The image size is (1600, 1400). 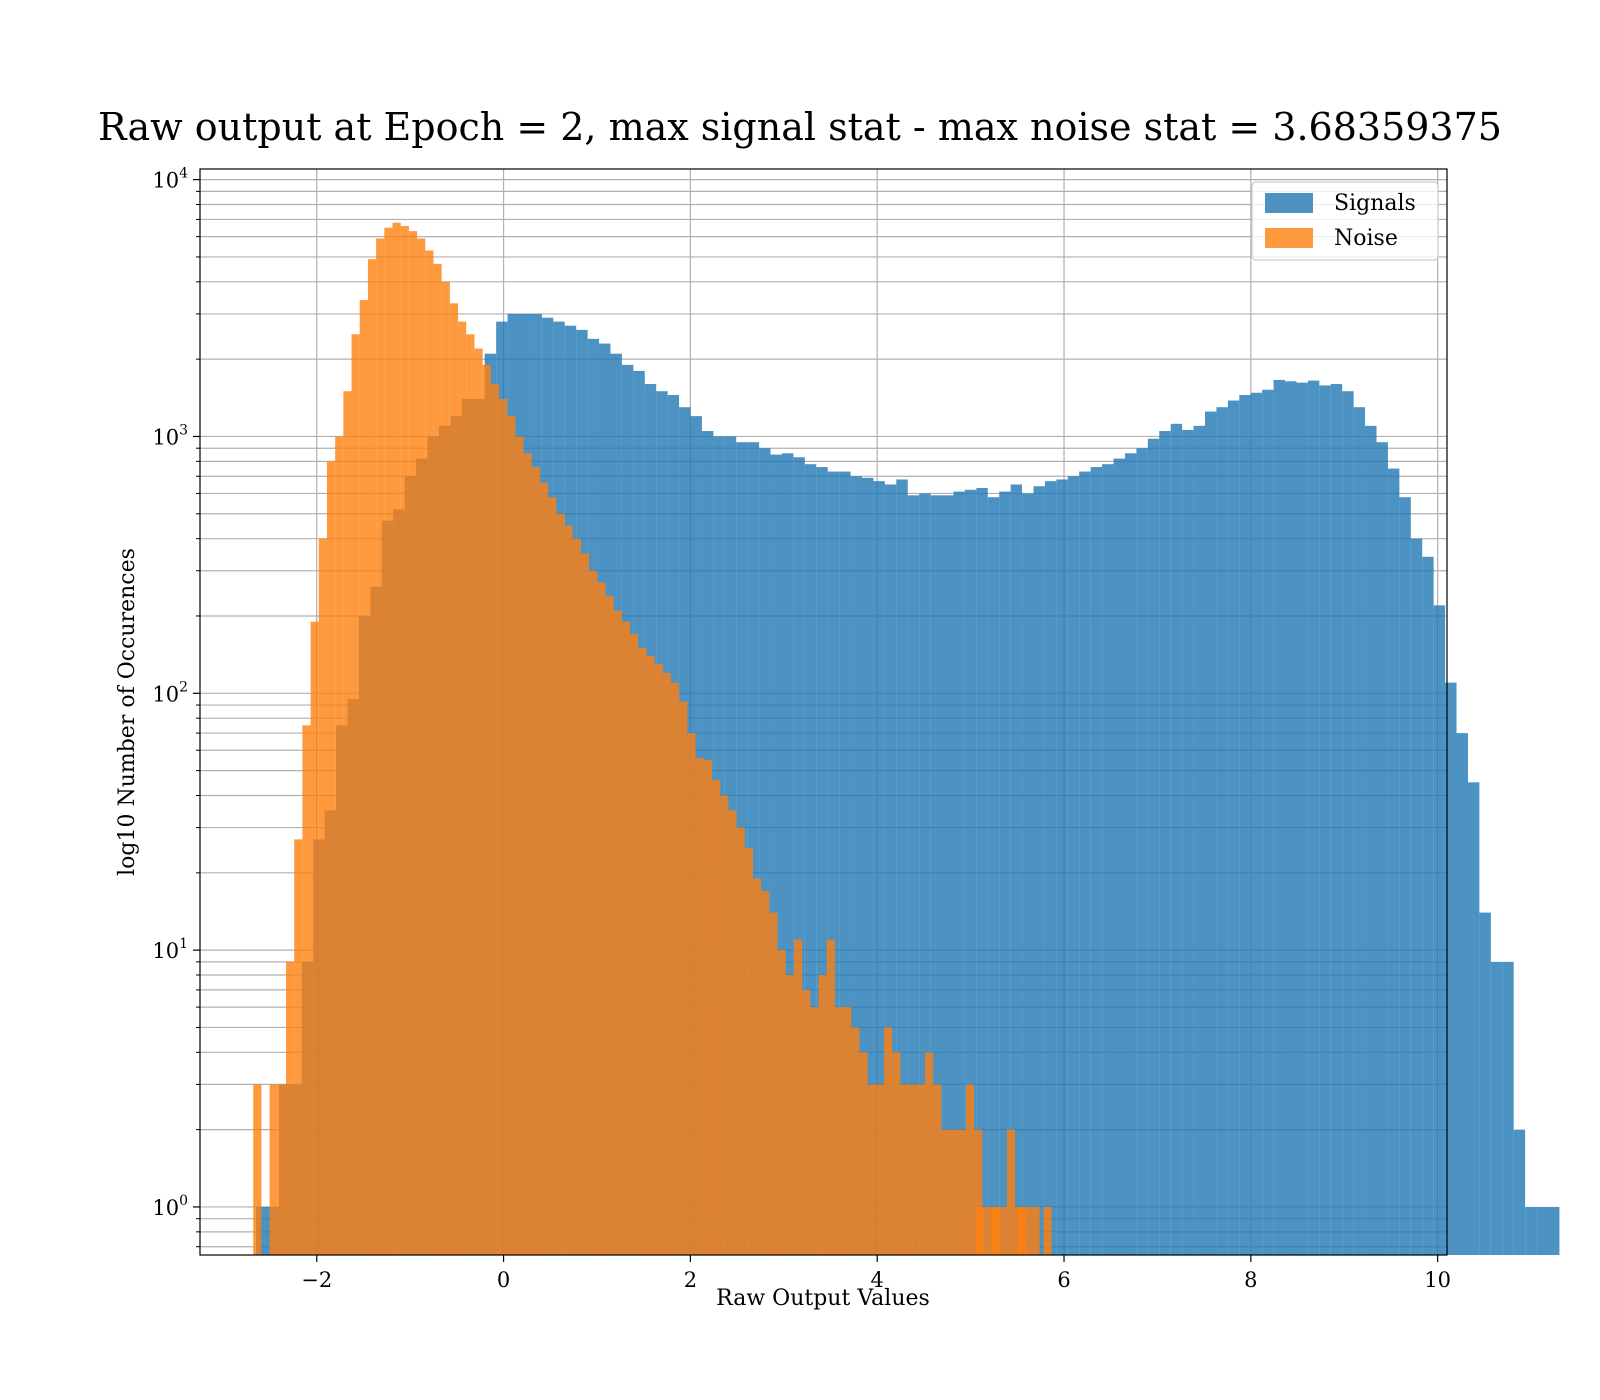 What do you see at coordinates (170, 692) in the screenshot?
I see `y-tick-label: 10²` at bounding box center [170, 692].